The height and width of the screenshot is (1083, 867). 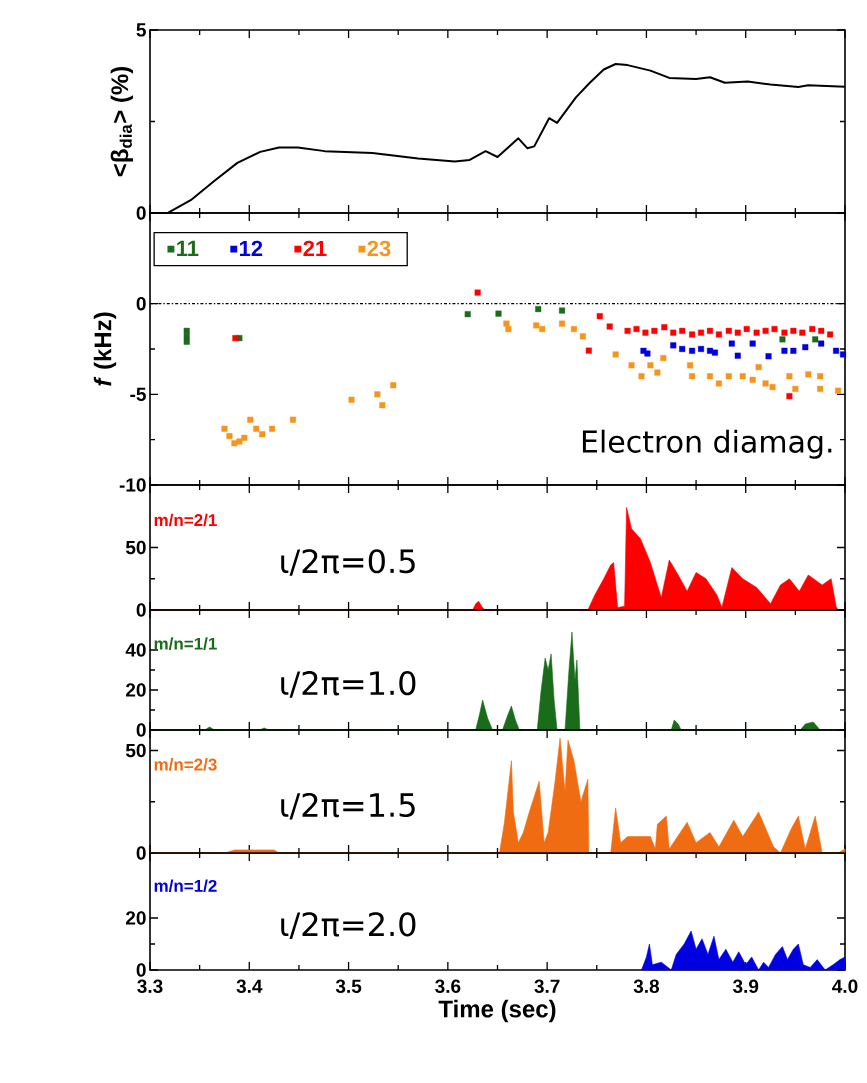 What do you see at coordinates (105, 349) in the screenshot?
I see `y-axis-title: f (kHz)` at bounding box center [105, 349].